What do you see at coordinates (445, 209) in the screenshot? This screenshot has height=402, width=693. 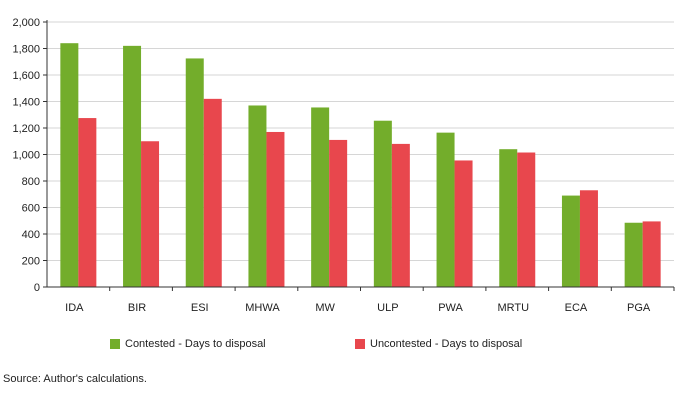 I see `bar-contested-pwa` at bounding box center [445, 209].